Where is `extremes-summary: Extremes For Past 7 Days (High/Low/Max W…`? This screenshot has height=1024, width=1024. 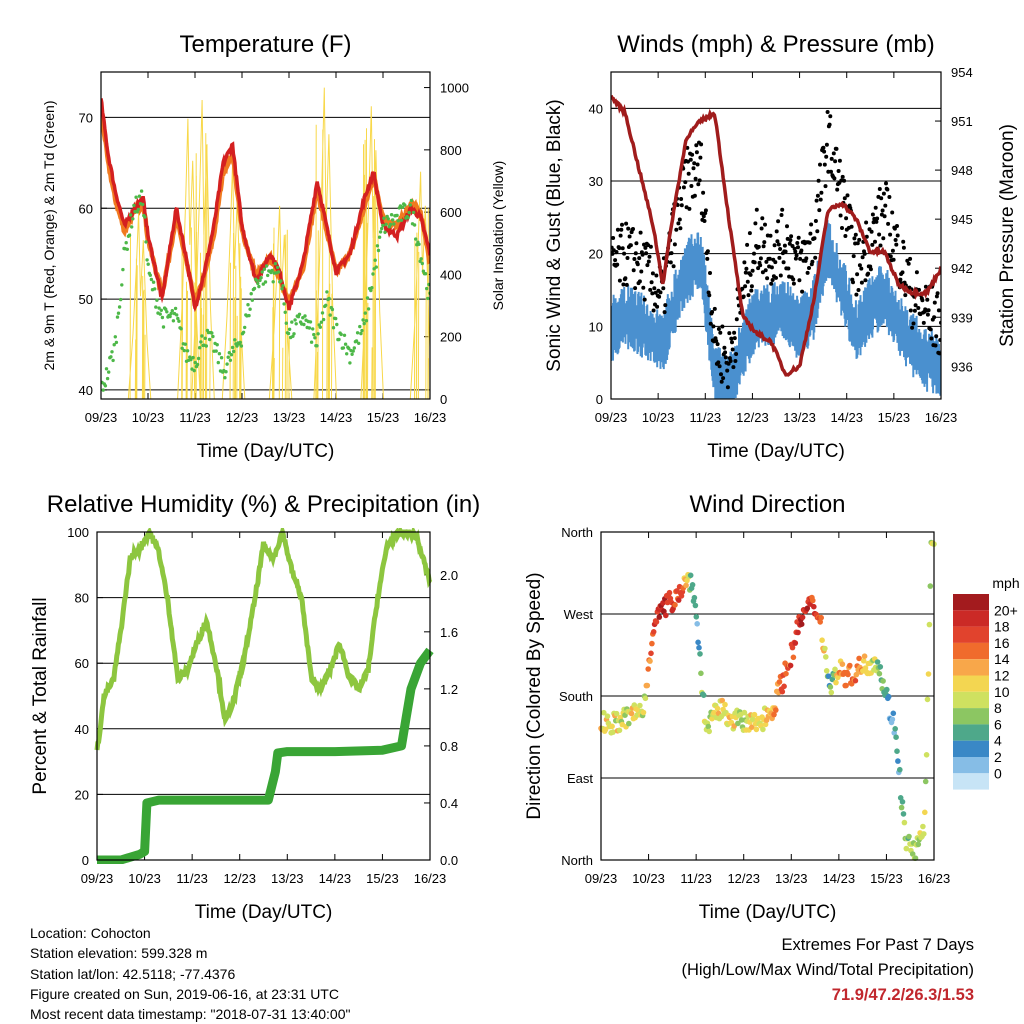 extremes-summary: Extremes For Past 7 Days (High/Low/Max W… is located at coordinates (827, 970).